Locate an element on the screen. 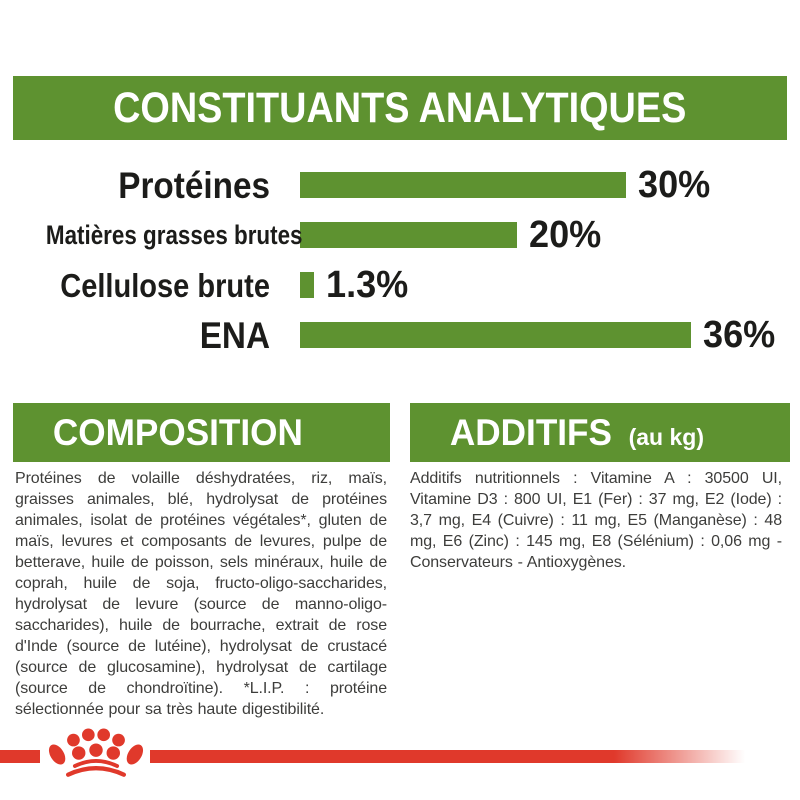 The height and width of the screenshot is (800, 800). bar-ena is located at coordinates (495, 335).